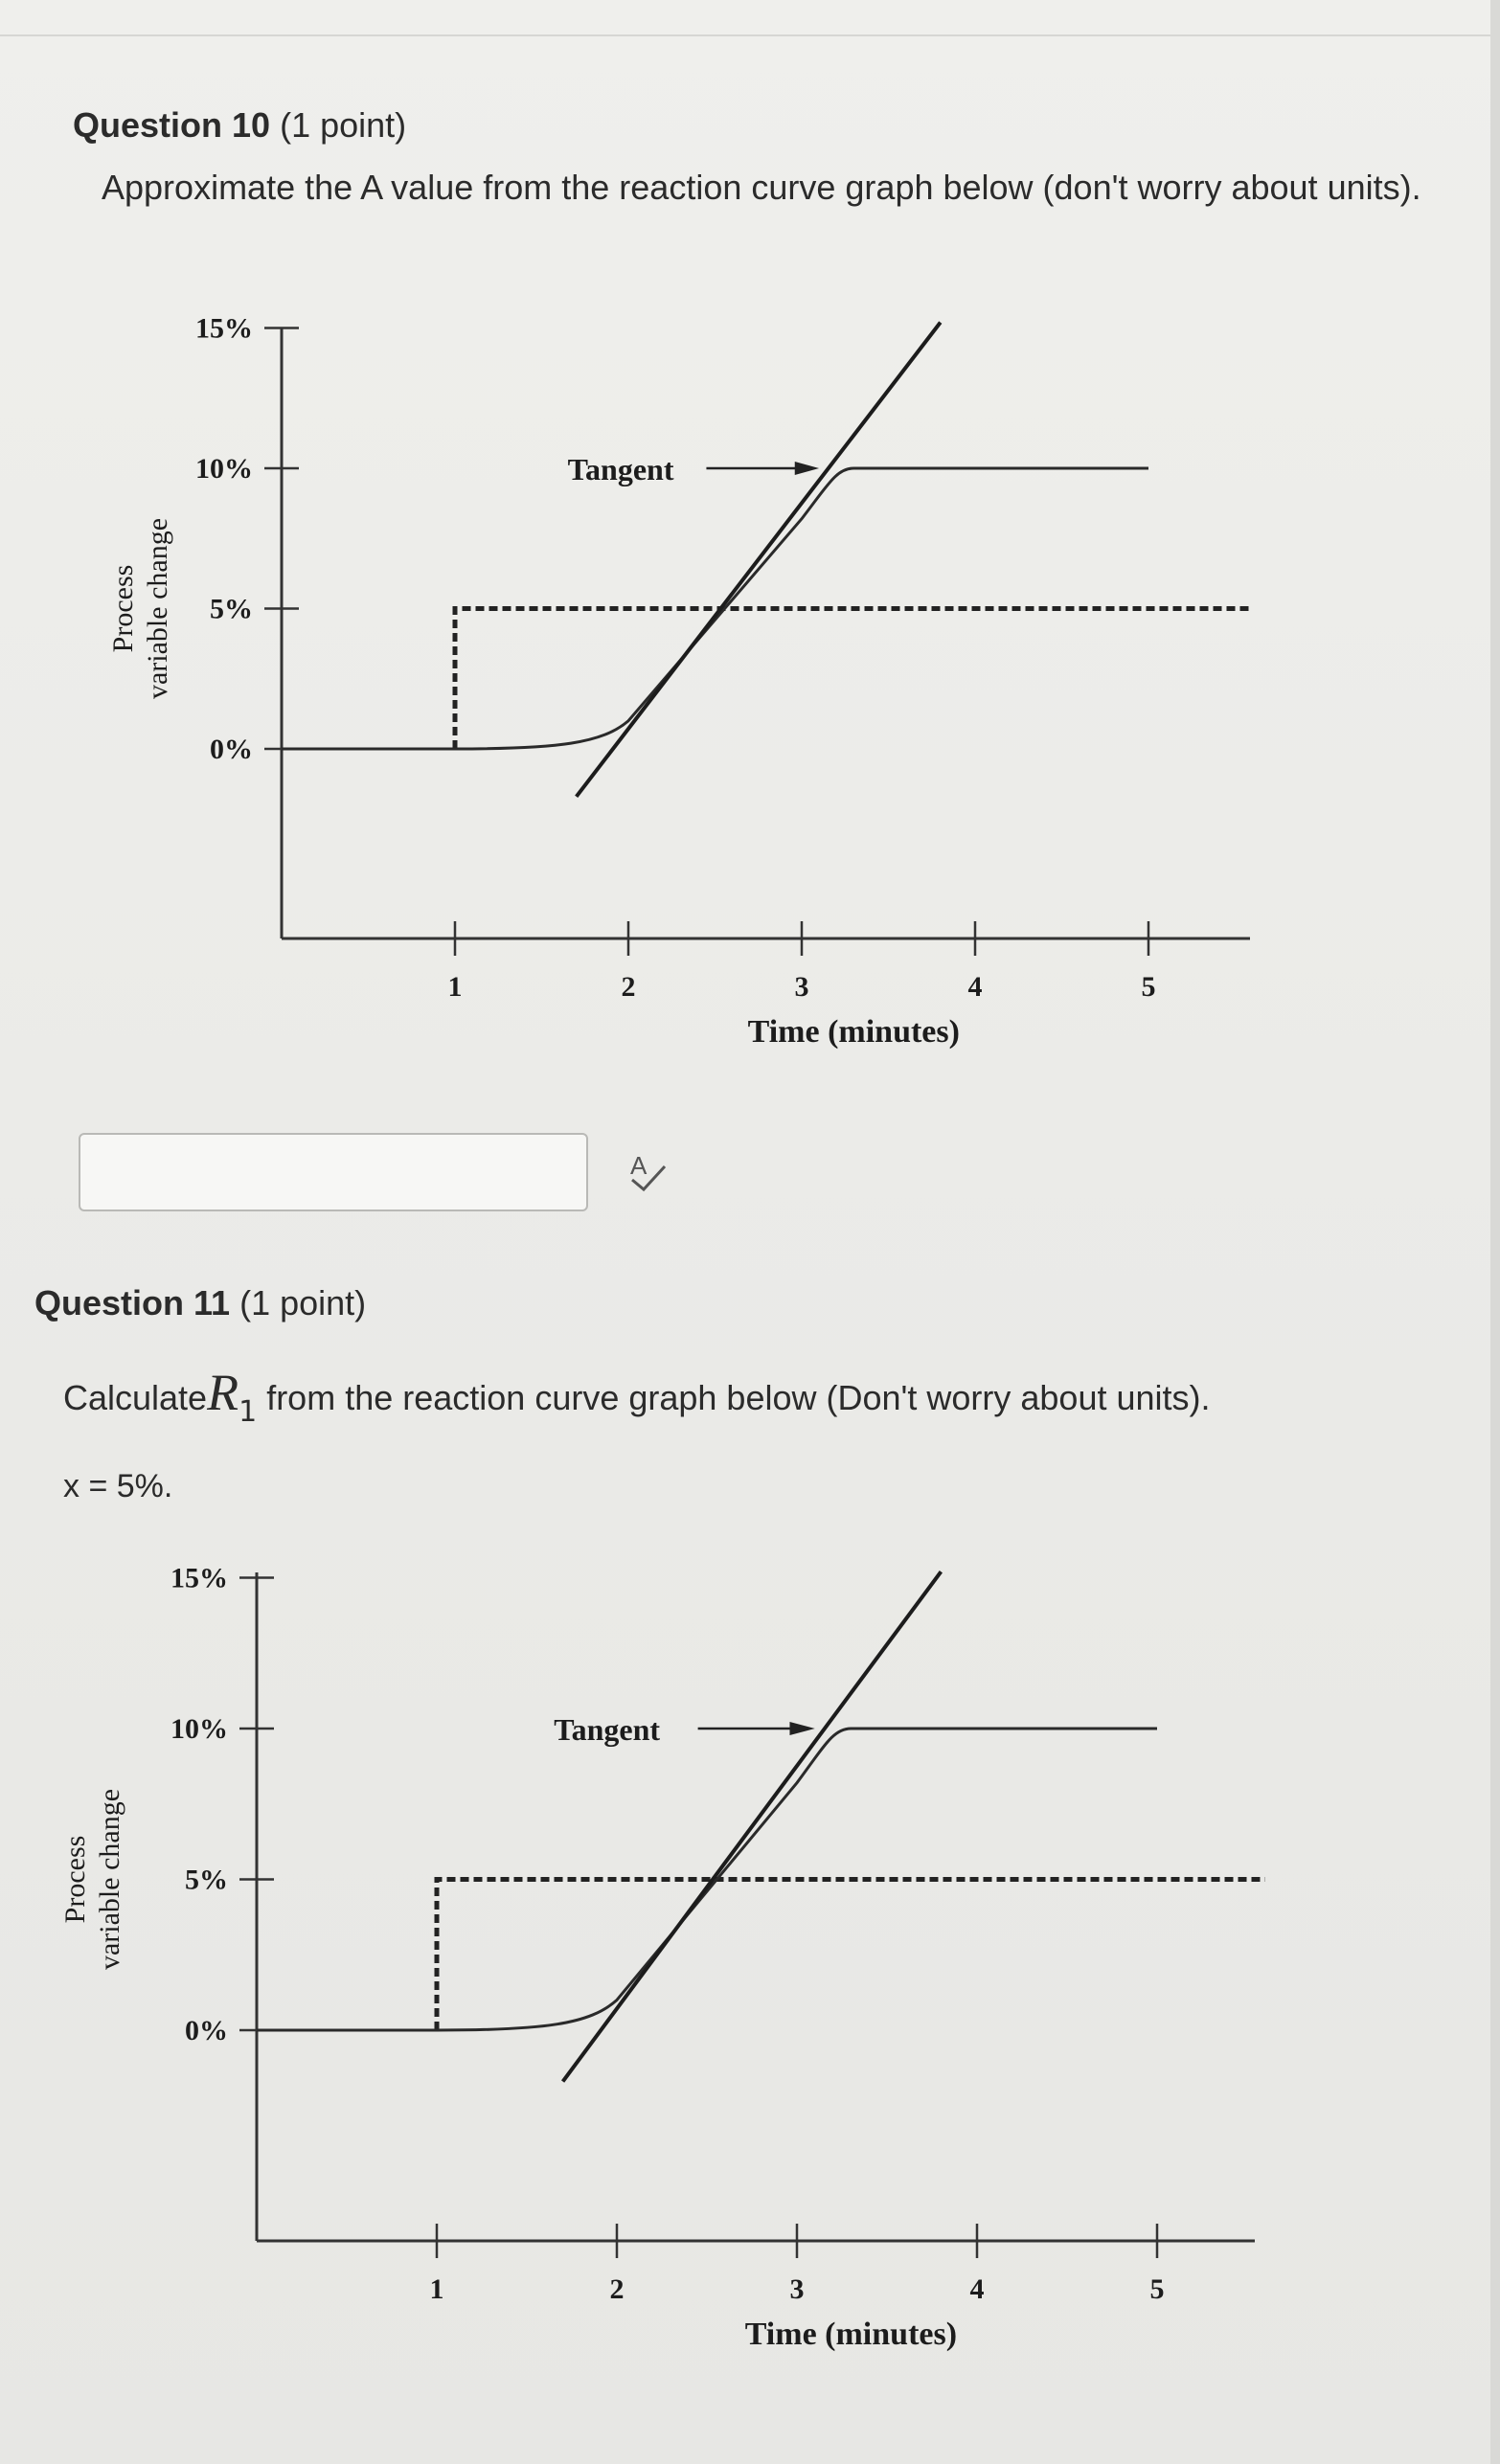 The width and height of the screenshot is (1500, 2464). I want to click on spellcheck-icon: A, so click(648, 1171).